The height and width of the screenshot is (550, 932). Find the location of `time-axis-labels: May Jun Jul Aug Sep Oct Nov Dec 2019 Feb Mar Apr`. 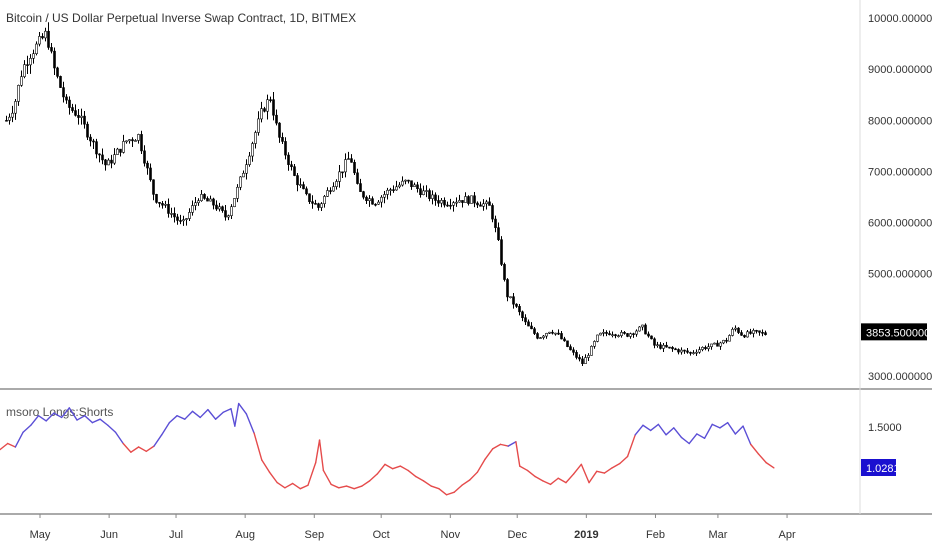

time-axis-labels: May Jun Jul Aug Sep Oct Nov Dec 2019 Feb Mar Apr is located at coordinates (413, 527).